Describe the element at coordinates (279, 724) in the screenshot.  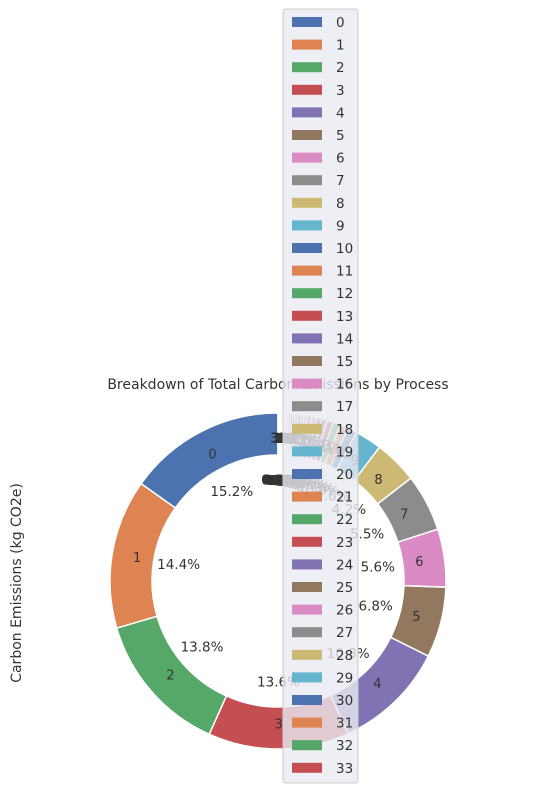
I see `slice-label-3: 3` at that location.